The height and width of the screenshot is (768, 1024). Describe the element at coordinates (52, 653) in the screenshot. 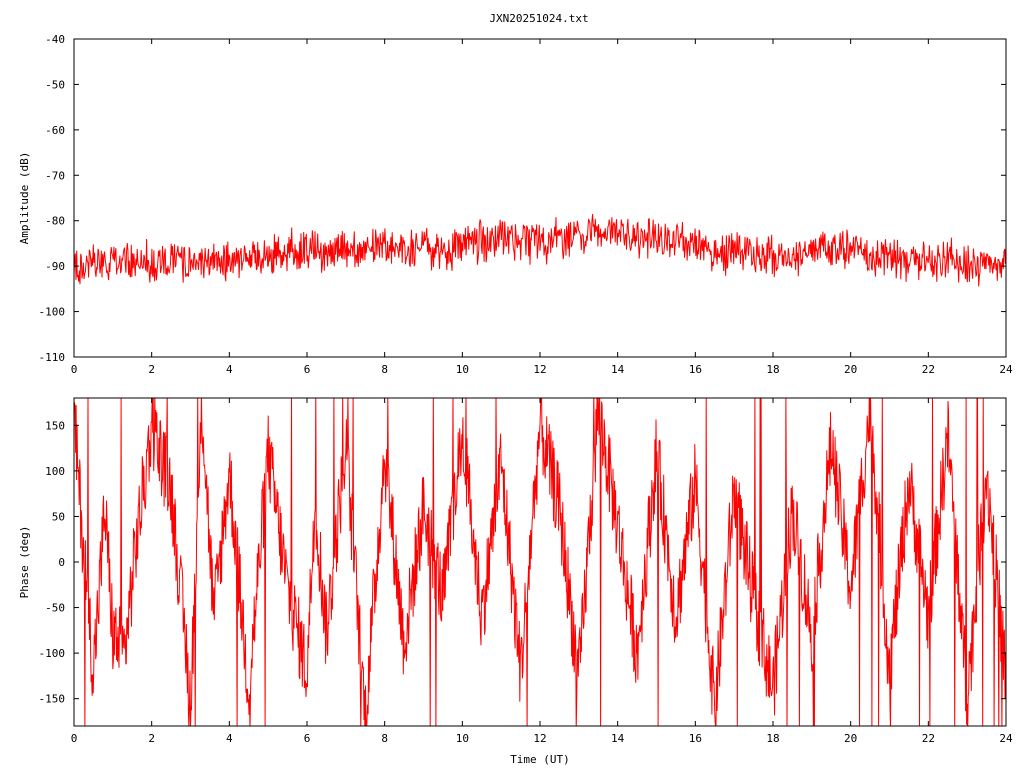

I see `phase-y-tick-label: -100` at that location.